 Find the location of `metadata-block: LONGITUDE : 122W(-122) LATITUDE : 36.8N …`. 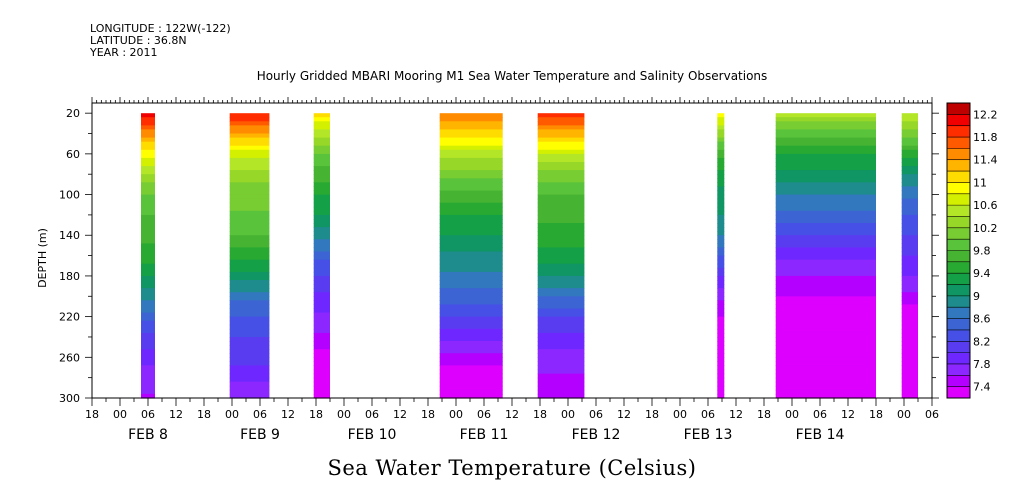

metadata-block: LONGITUDE : 122W(-122) LATITUDE : 36.8N … is located at coordinates (160, 41).